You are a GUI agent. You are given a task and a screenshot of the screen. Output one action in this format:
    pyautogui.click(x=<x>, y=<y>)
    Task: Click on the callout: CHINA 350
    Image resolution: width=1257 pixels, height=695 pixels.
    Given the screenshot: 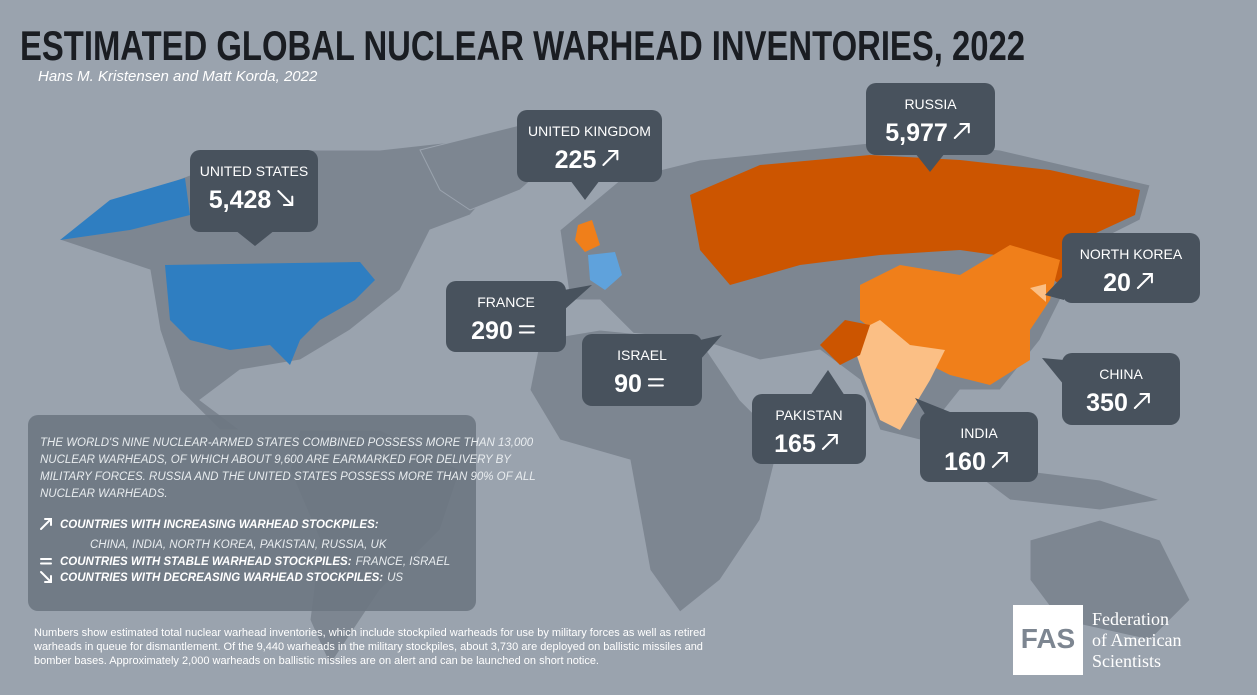 What is the action you would take?
    pyautogui.click(x=1111, y=389)
    